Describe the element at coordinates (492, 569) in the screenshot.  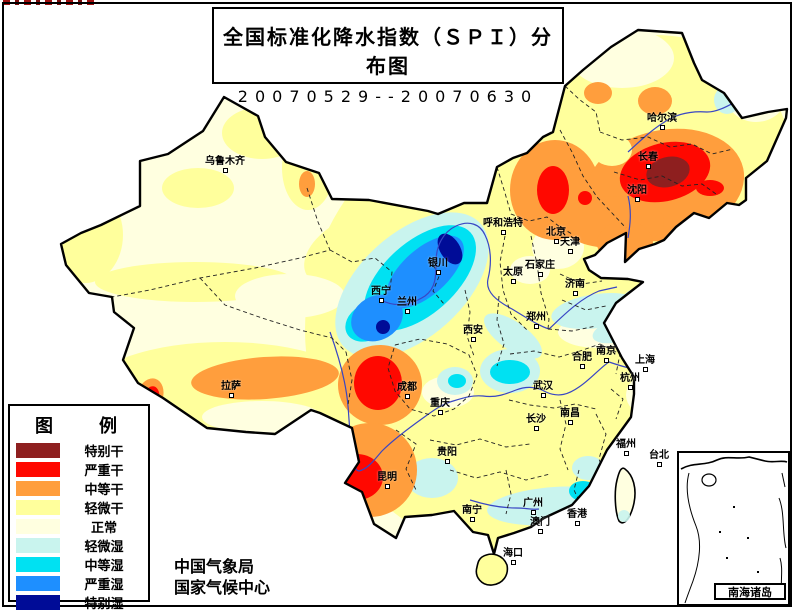
I see `hainan-island` at that location.